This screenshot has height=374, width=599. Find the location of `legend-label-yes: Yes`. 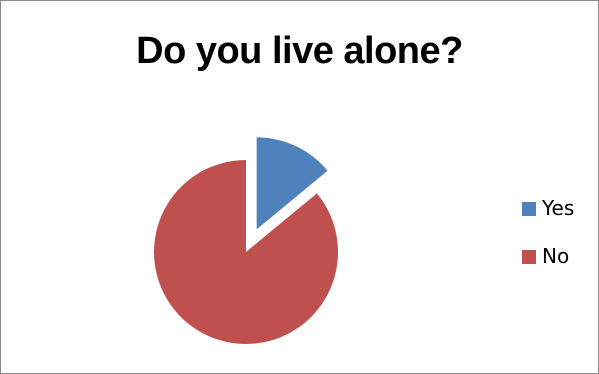

legend-label-yes: Yes is located at coordinates (558, 208).